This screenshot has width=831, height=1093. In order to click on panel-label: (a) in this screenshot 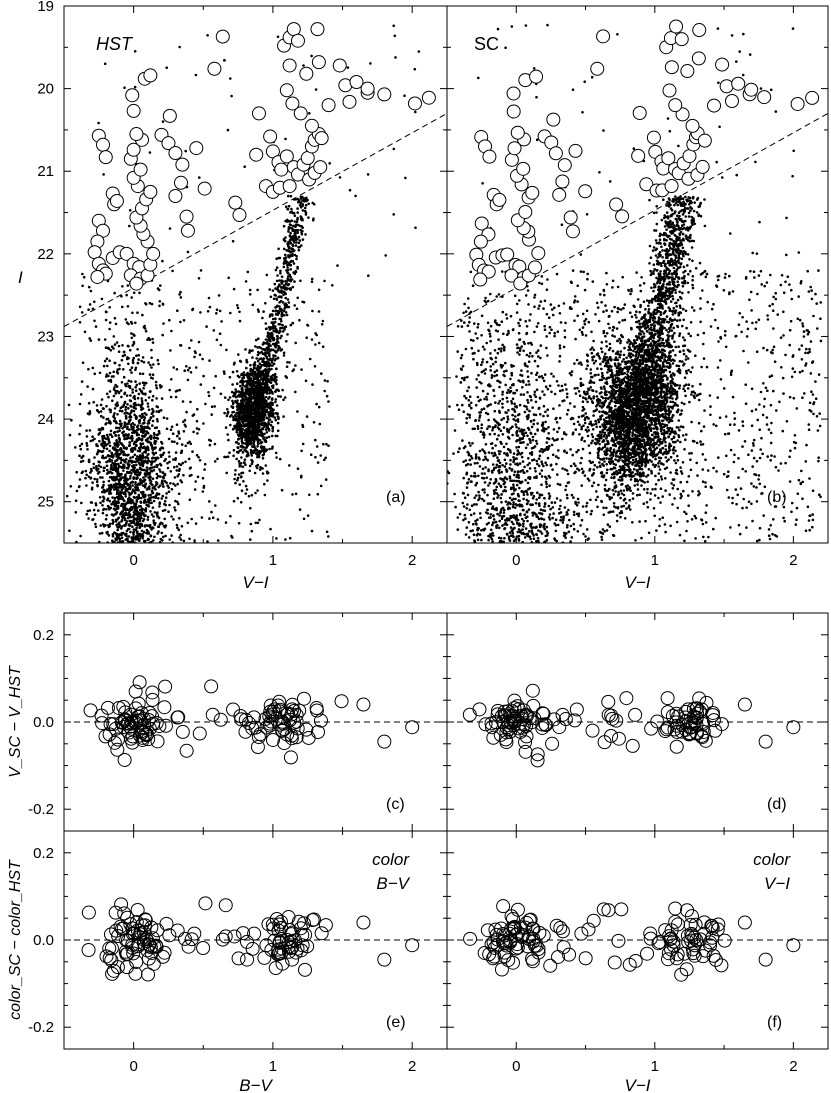, I will do `click(396, 497)`.